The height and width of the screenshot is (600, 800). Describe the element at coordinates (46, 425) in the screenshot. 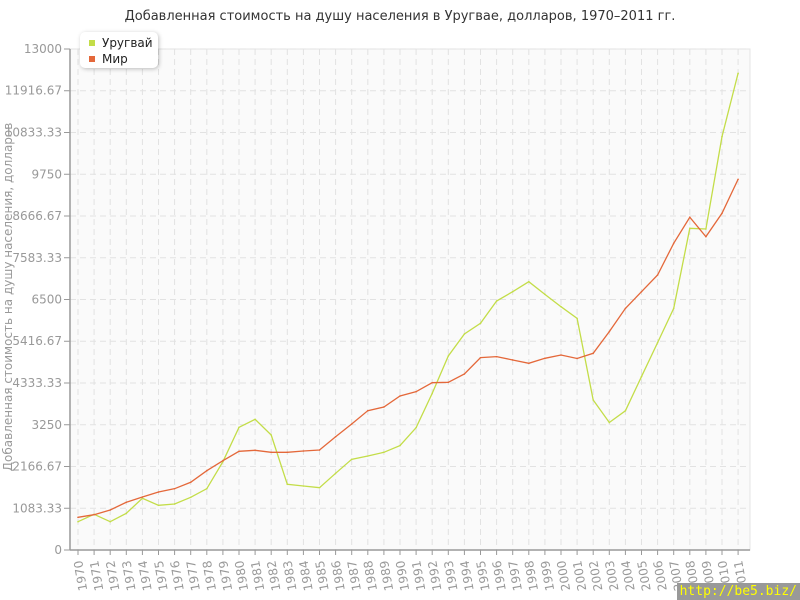

I see `y-tick-label: 3250` at that location.